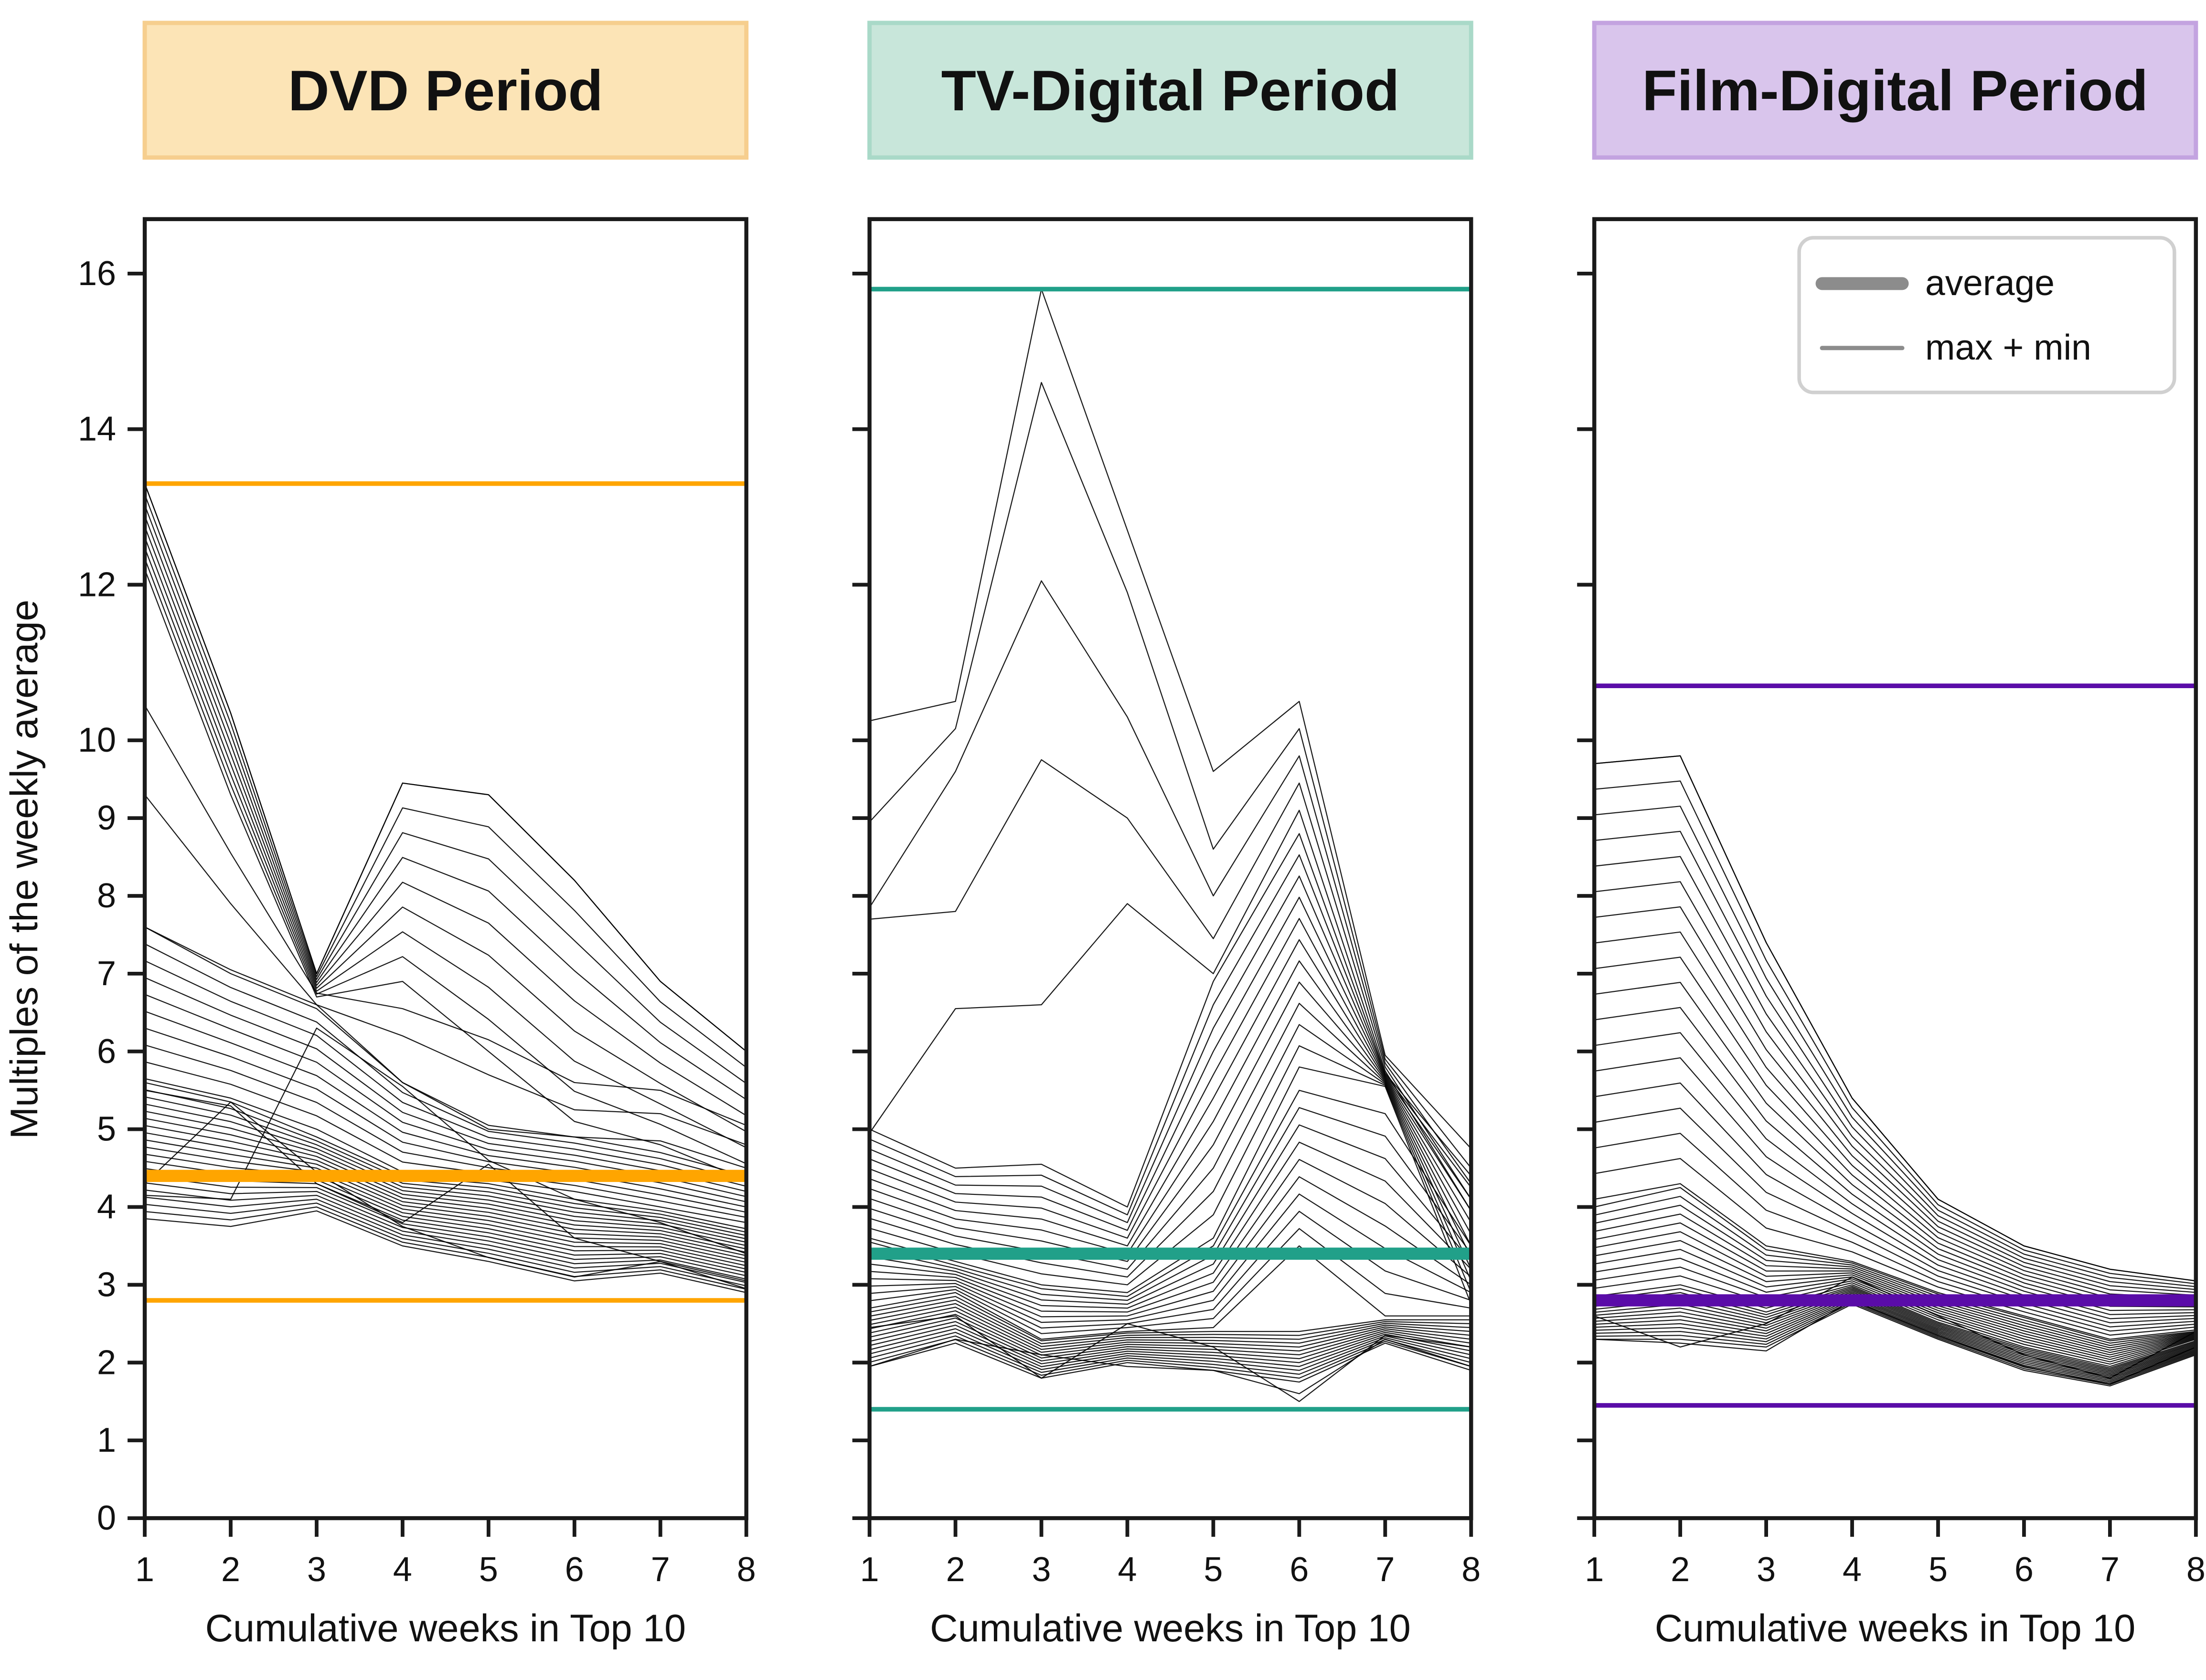  What do you see at coordinates (106, 818) in the screenshot?
I see `y-tick-label: 9` at bounding box center [106, 818].